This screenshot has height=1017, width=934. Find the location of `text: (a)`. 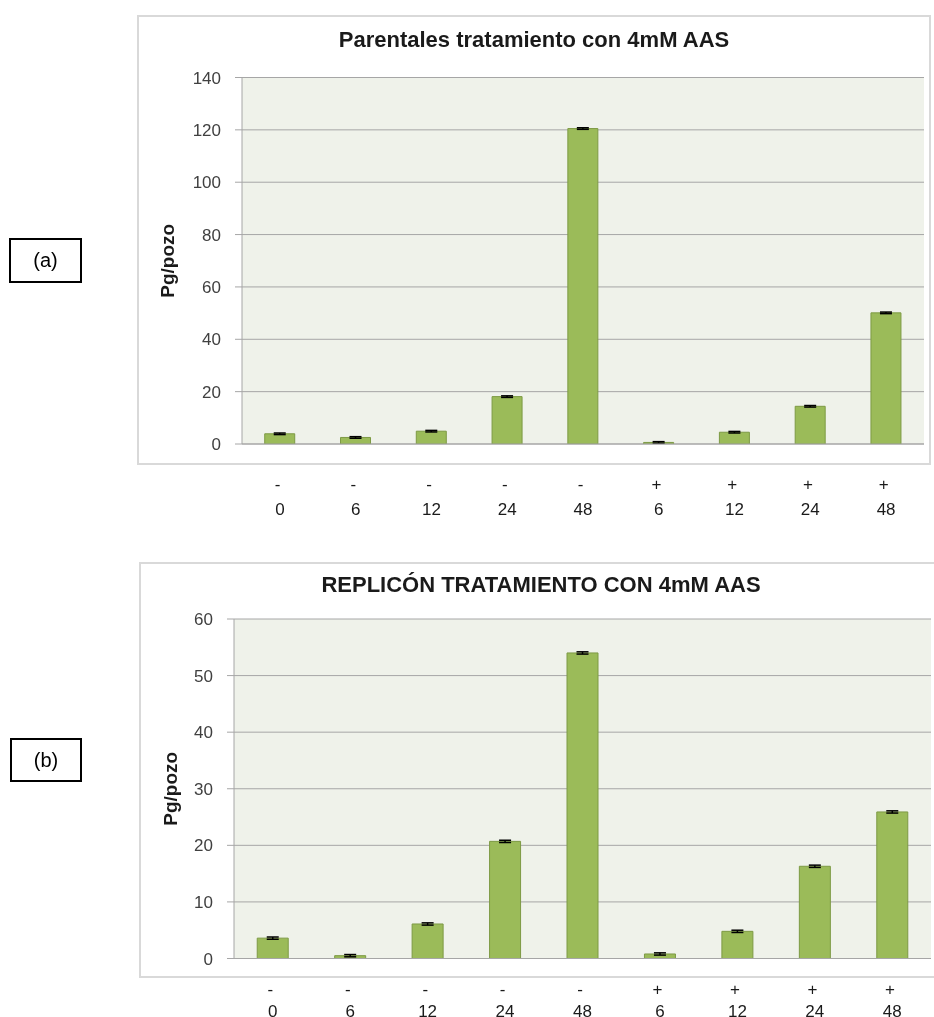

text: (a) is located at coordinates (45, 260).